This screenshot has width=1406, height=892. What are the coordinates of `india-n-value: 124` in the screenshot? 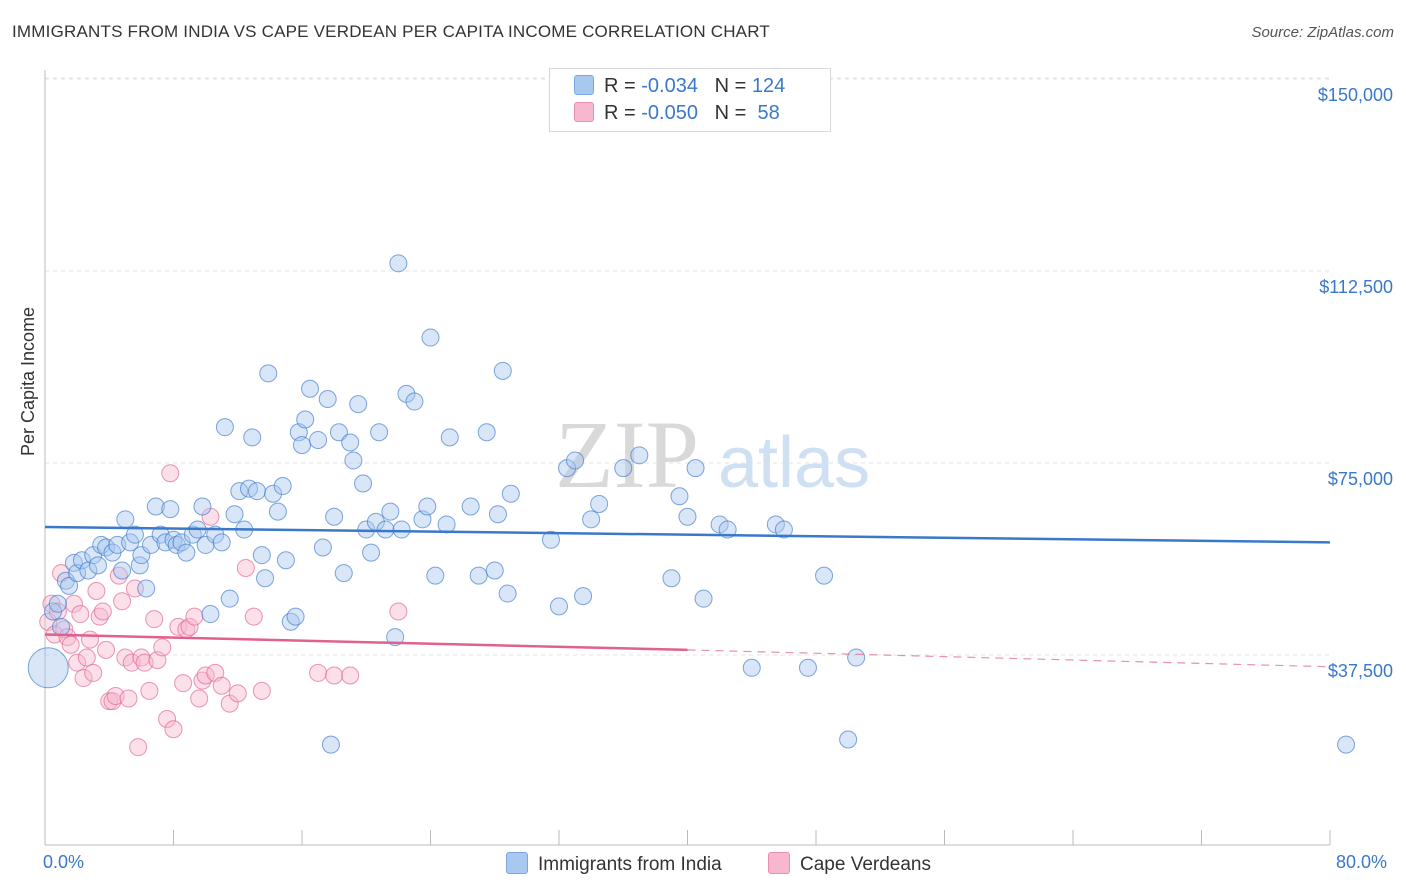 It's located at (768, 86).